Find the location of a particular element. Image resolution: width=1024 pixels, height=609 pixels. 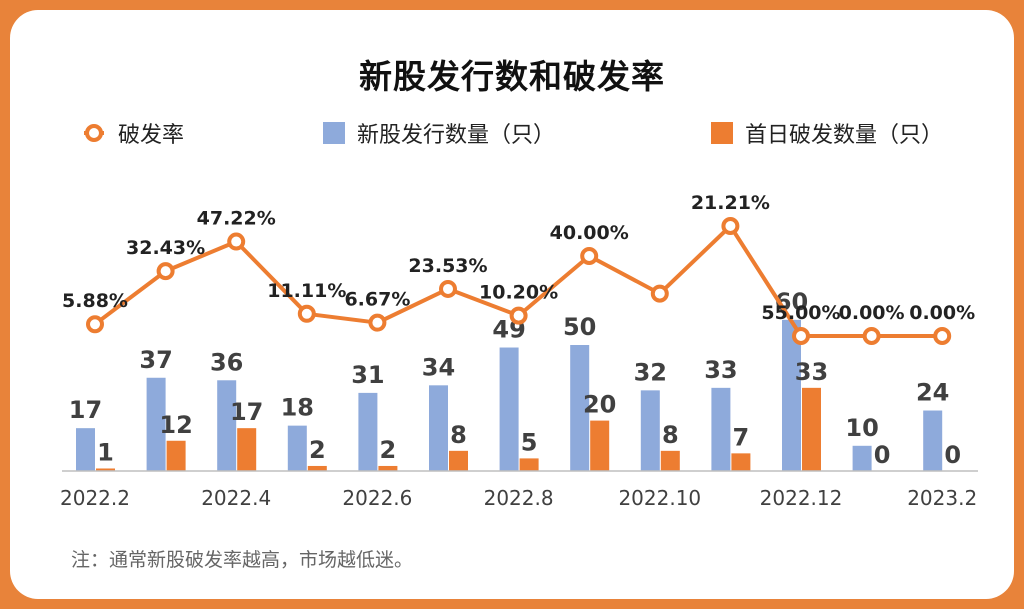

data-label-issued: 50 is located at coordinates (579, 327).